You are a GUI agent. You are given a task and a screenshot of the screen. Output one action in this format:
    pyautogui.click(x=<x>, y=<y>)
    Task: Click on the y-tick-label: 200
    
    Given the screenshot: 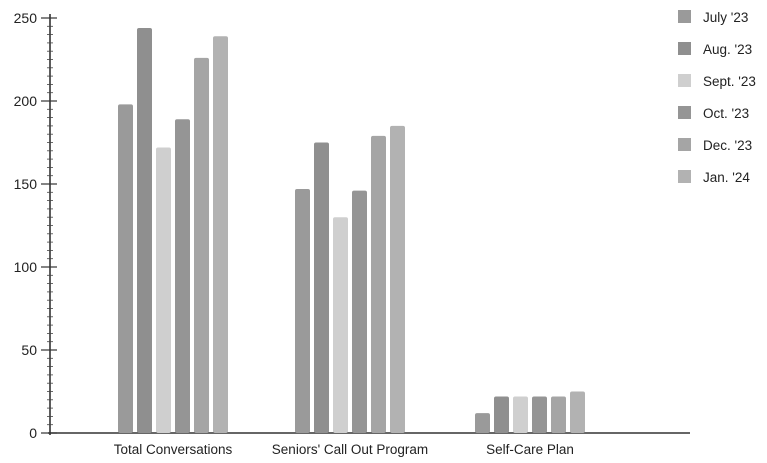 What is the action you would take?
    pyautogui.click(x=26, y=101)
    